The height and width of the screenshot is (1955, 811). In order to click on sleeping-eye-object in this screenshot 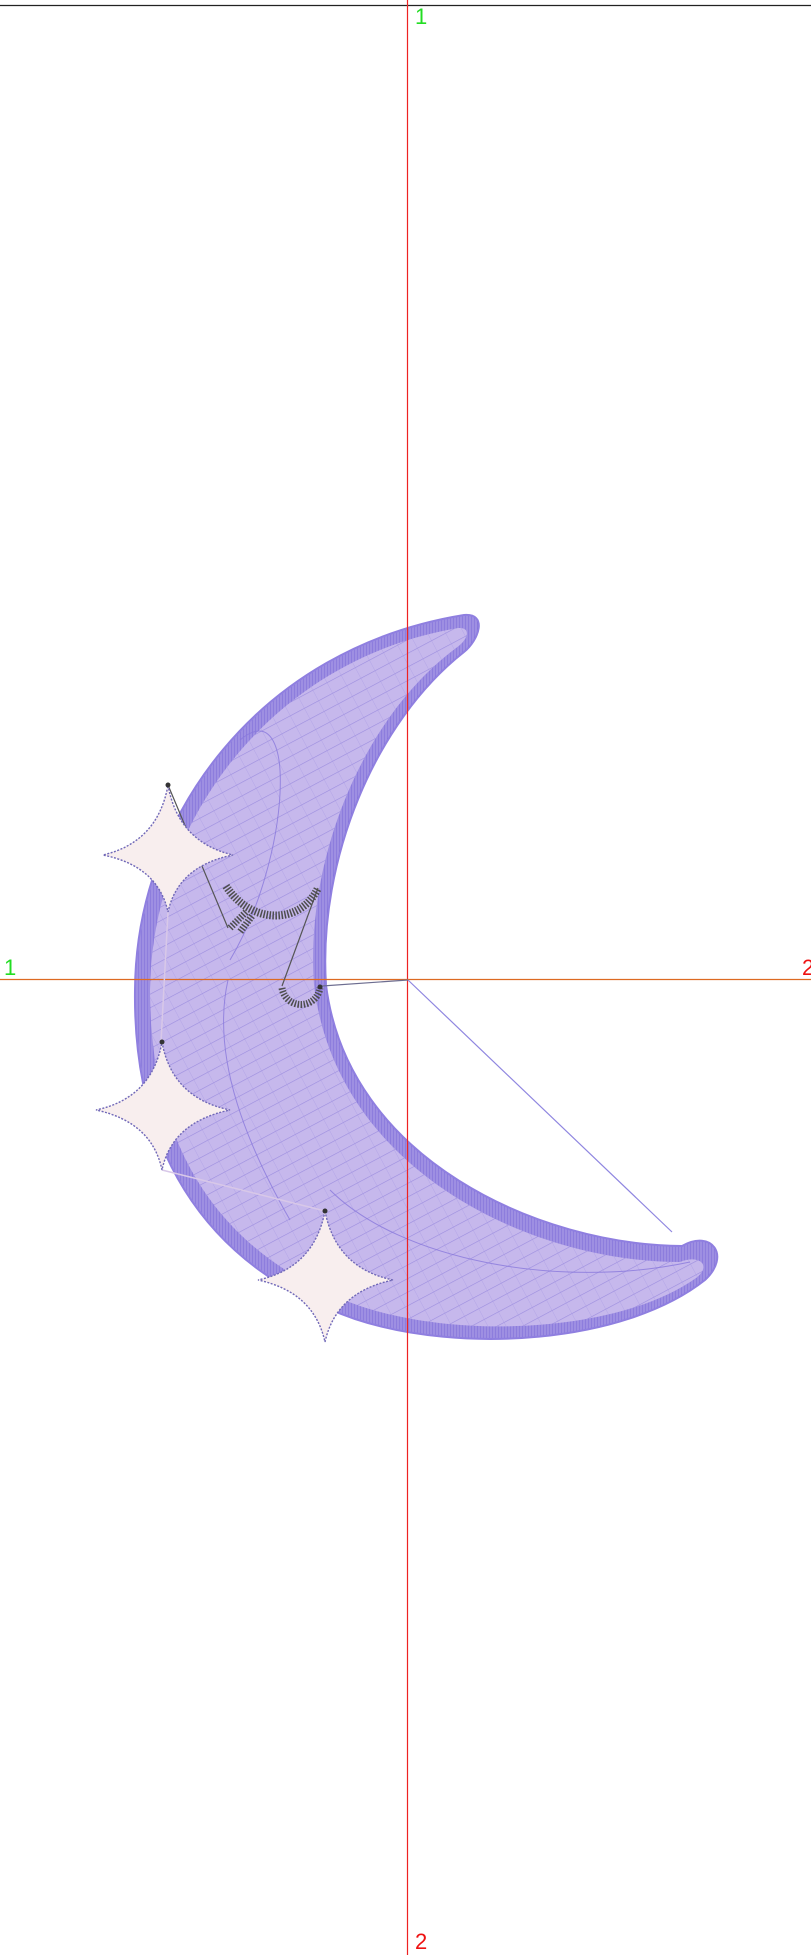, I will do `click(272, 909)`.